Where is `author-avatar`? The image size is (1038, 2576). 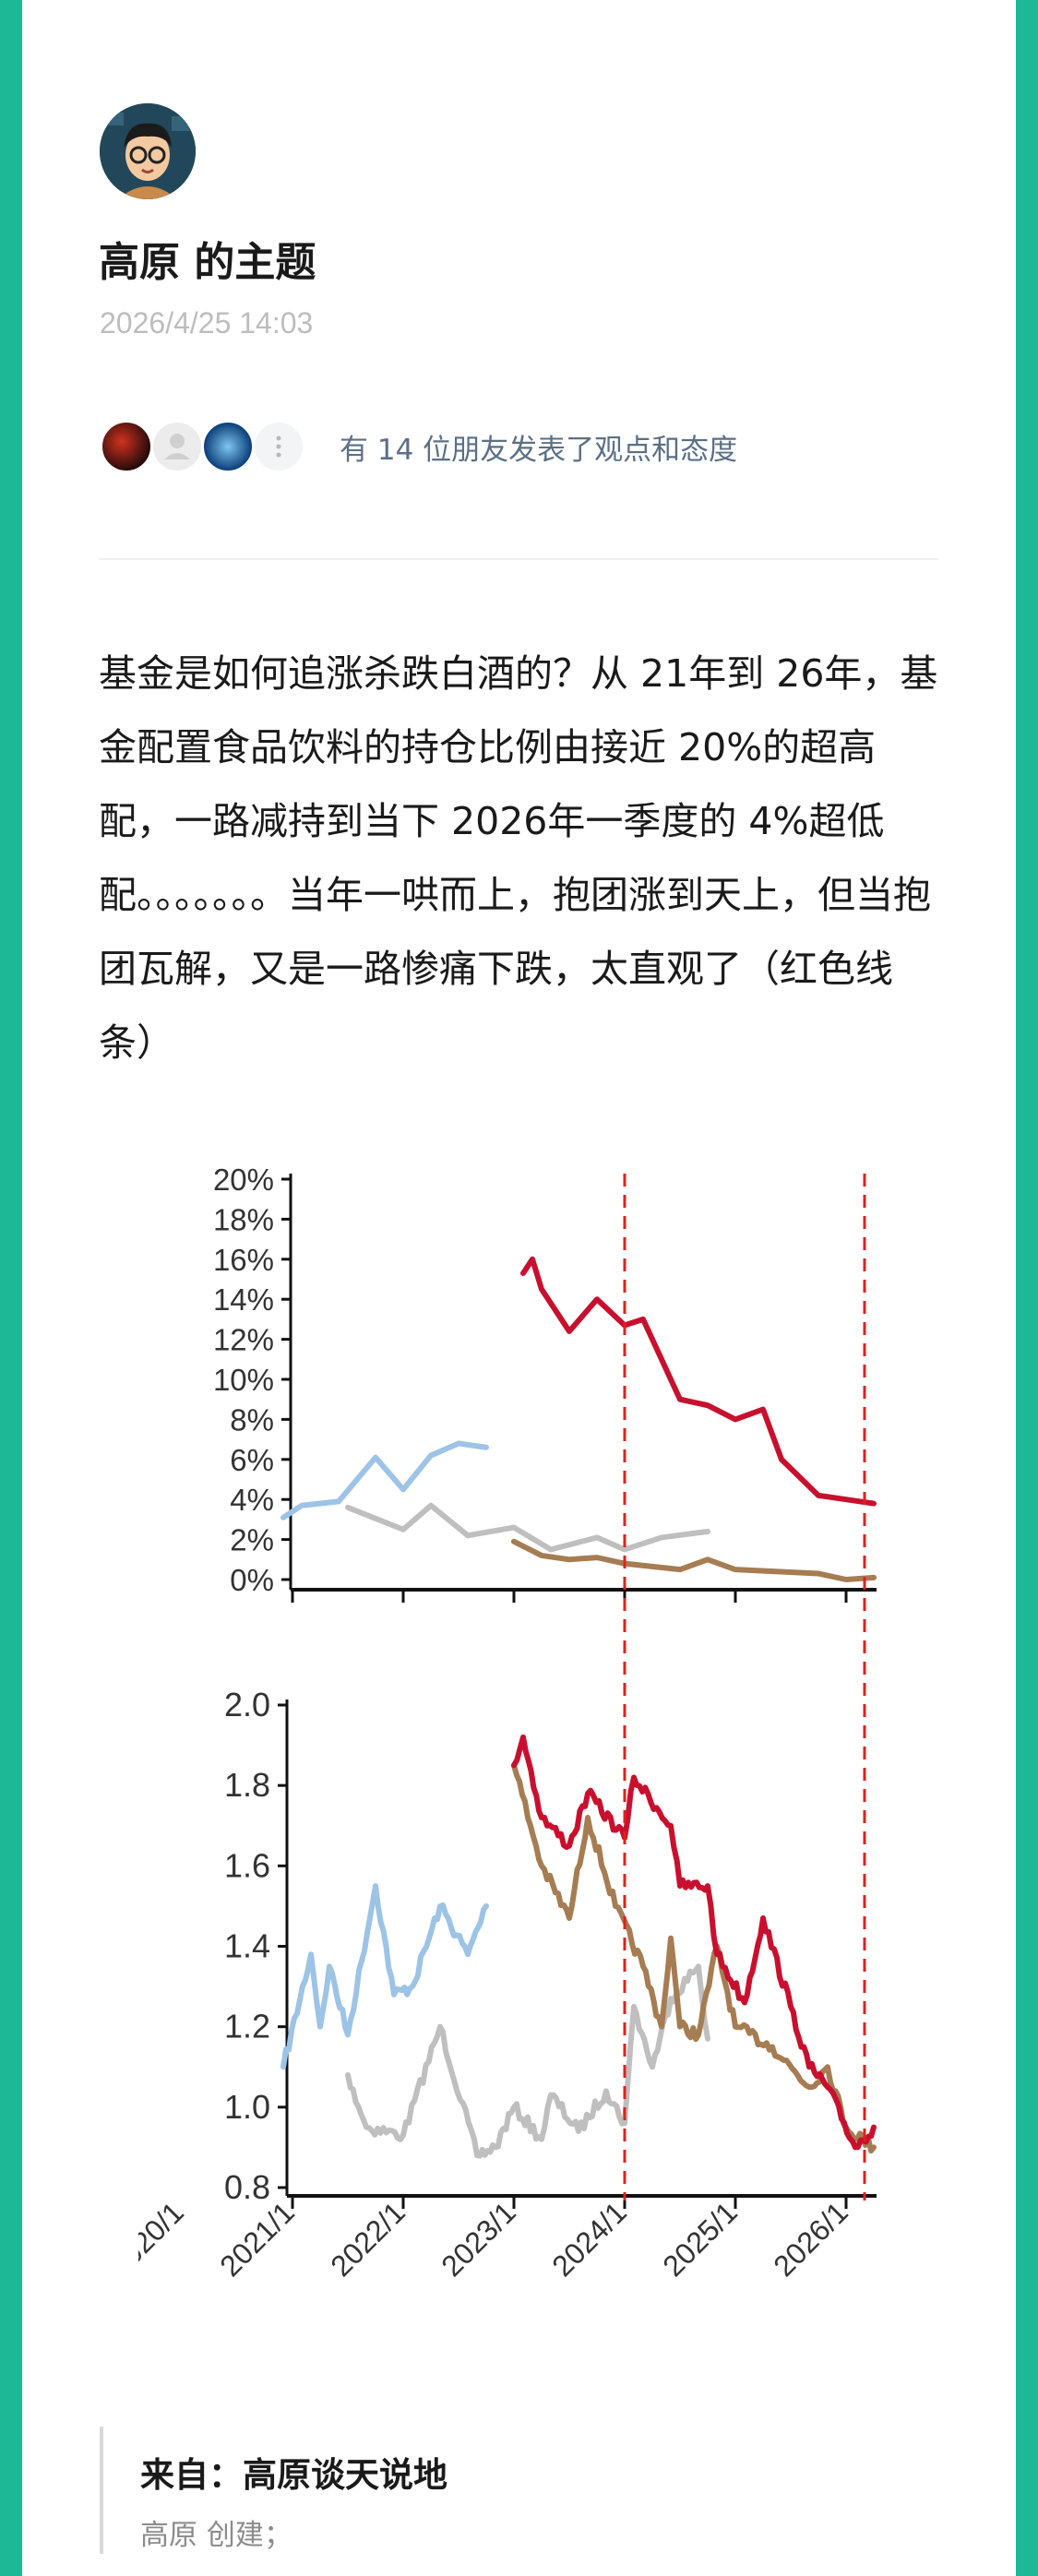
author-avatar is located at coordinates (148, 151).